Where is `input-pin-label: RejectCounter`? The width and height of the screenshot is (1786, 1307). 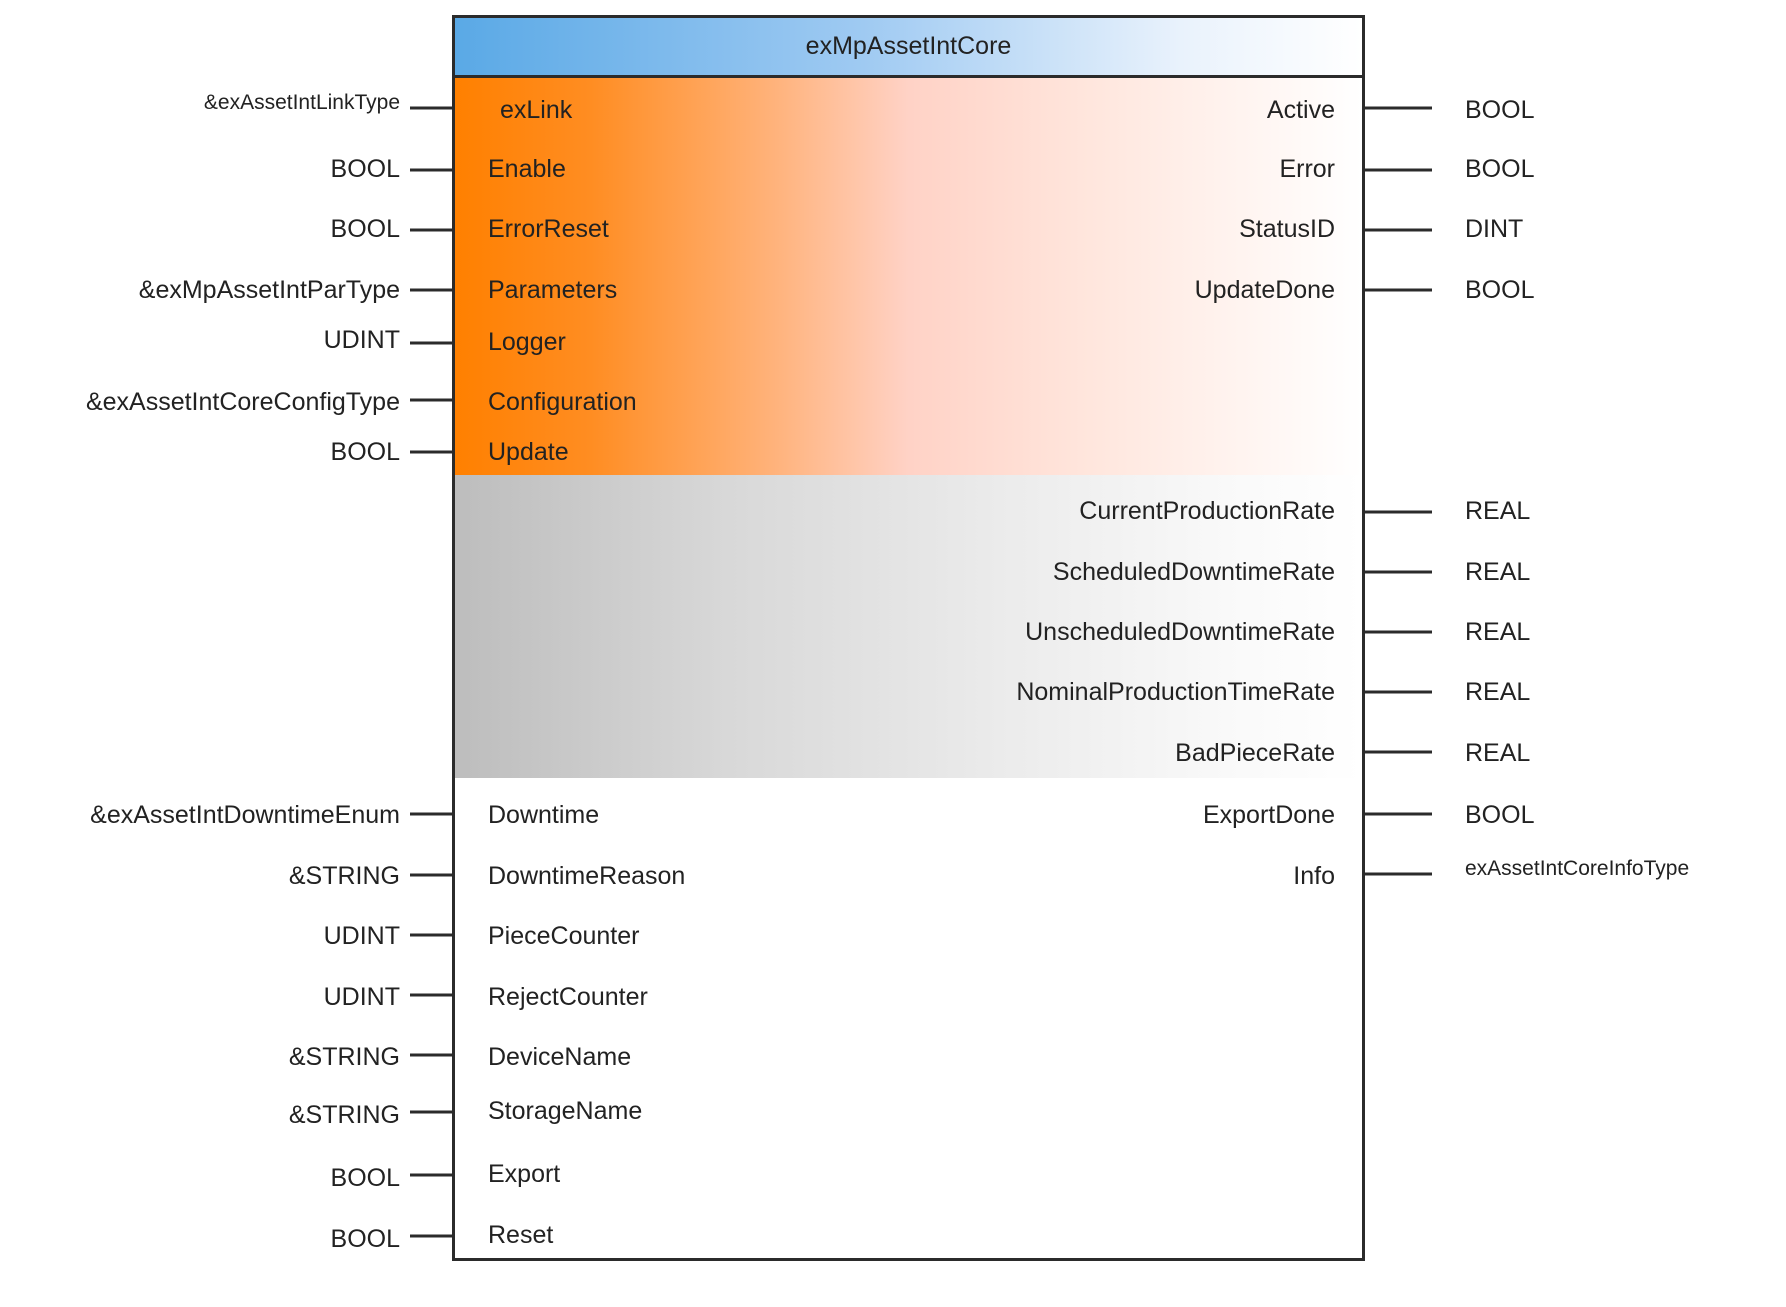
input-pin-label: RejectCounter is located at coordinates (568, 997).